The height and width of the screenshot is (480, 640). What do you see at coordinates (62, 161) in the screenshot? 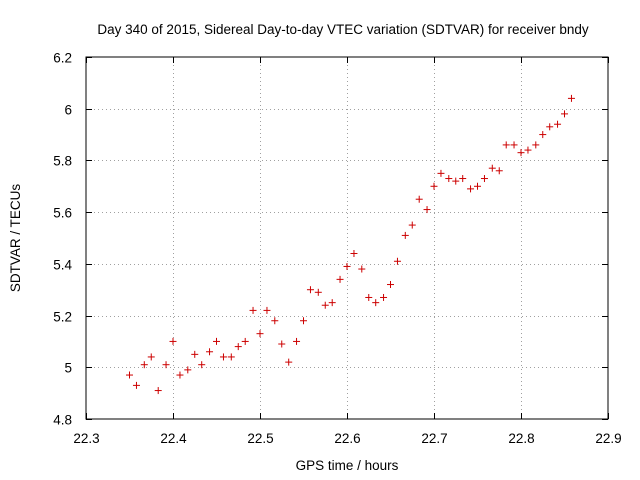
I see `y-tick-label: 5.8` at bounding box center [62, 161].